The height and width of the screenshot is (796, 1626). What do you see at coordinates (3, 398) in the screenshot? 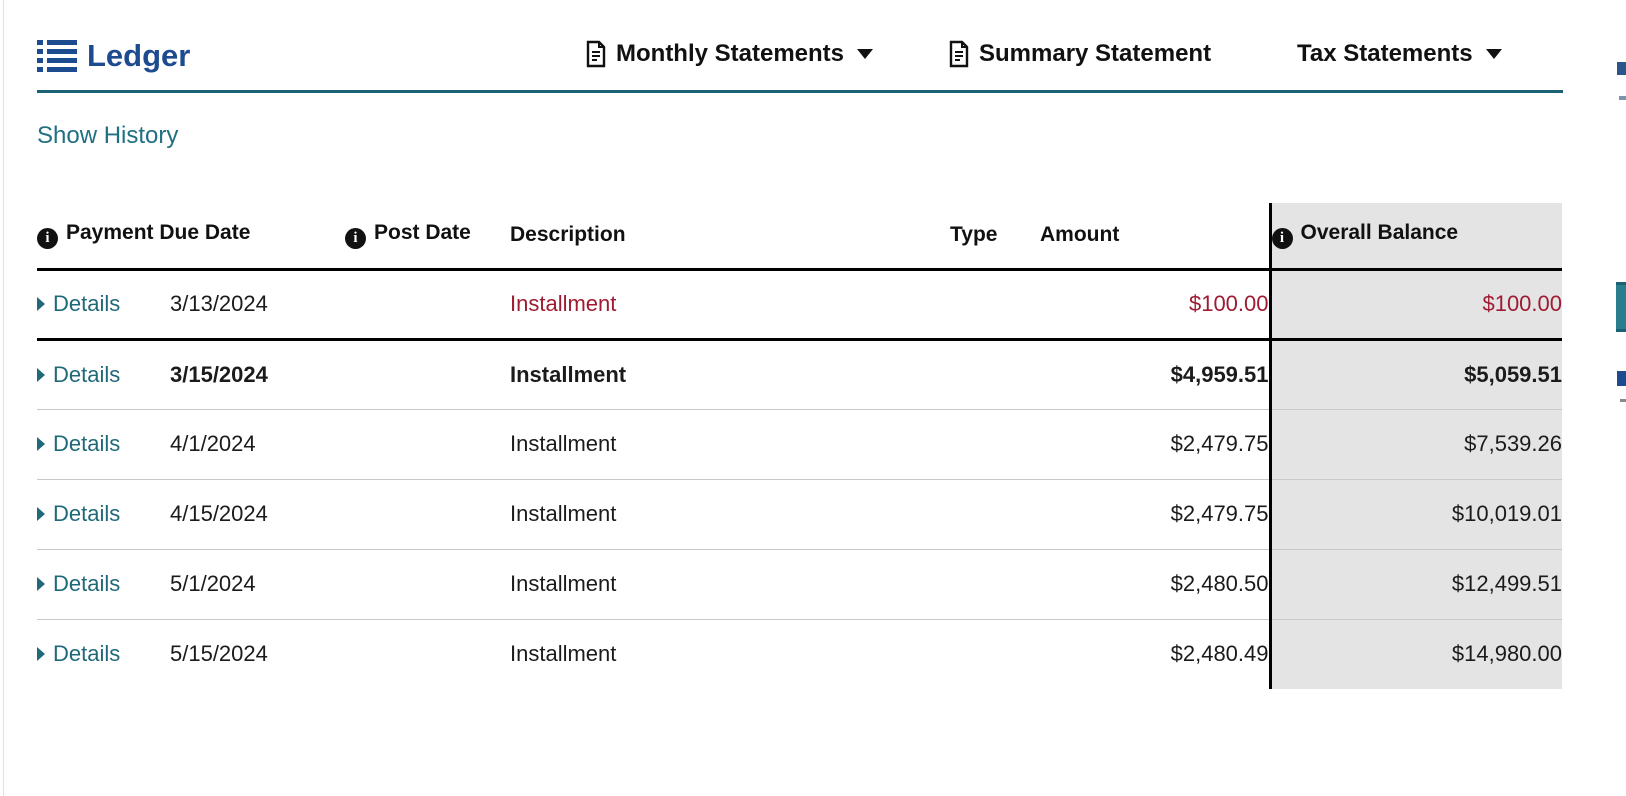
I see `card-left-border` at bounding box center [3, 398].